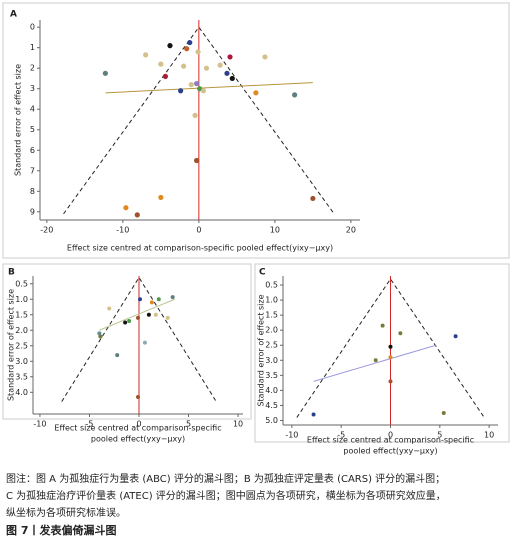  Describe the element at coordinates (61, 530) in the screenshot. I see `figure-title: 图 7丨发表偏倚漏斗图` at that location.